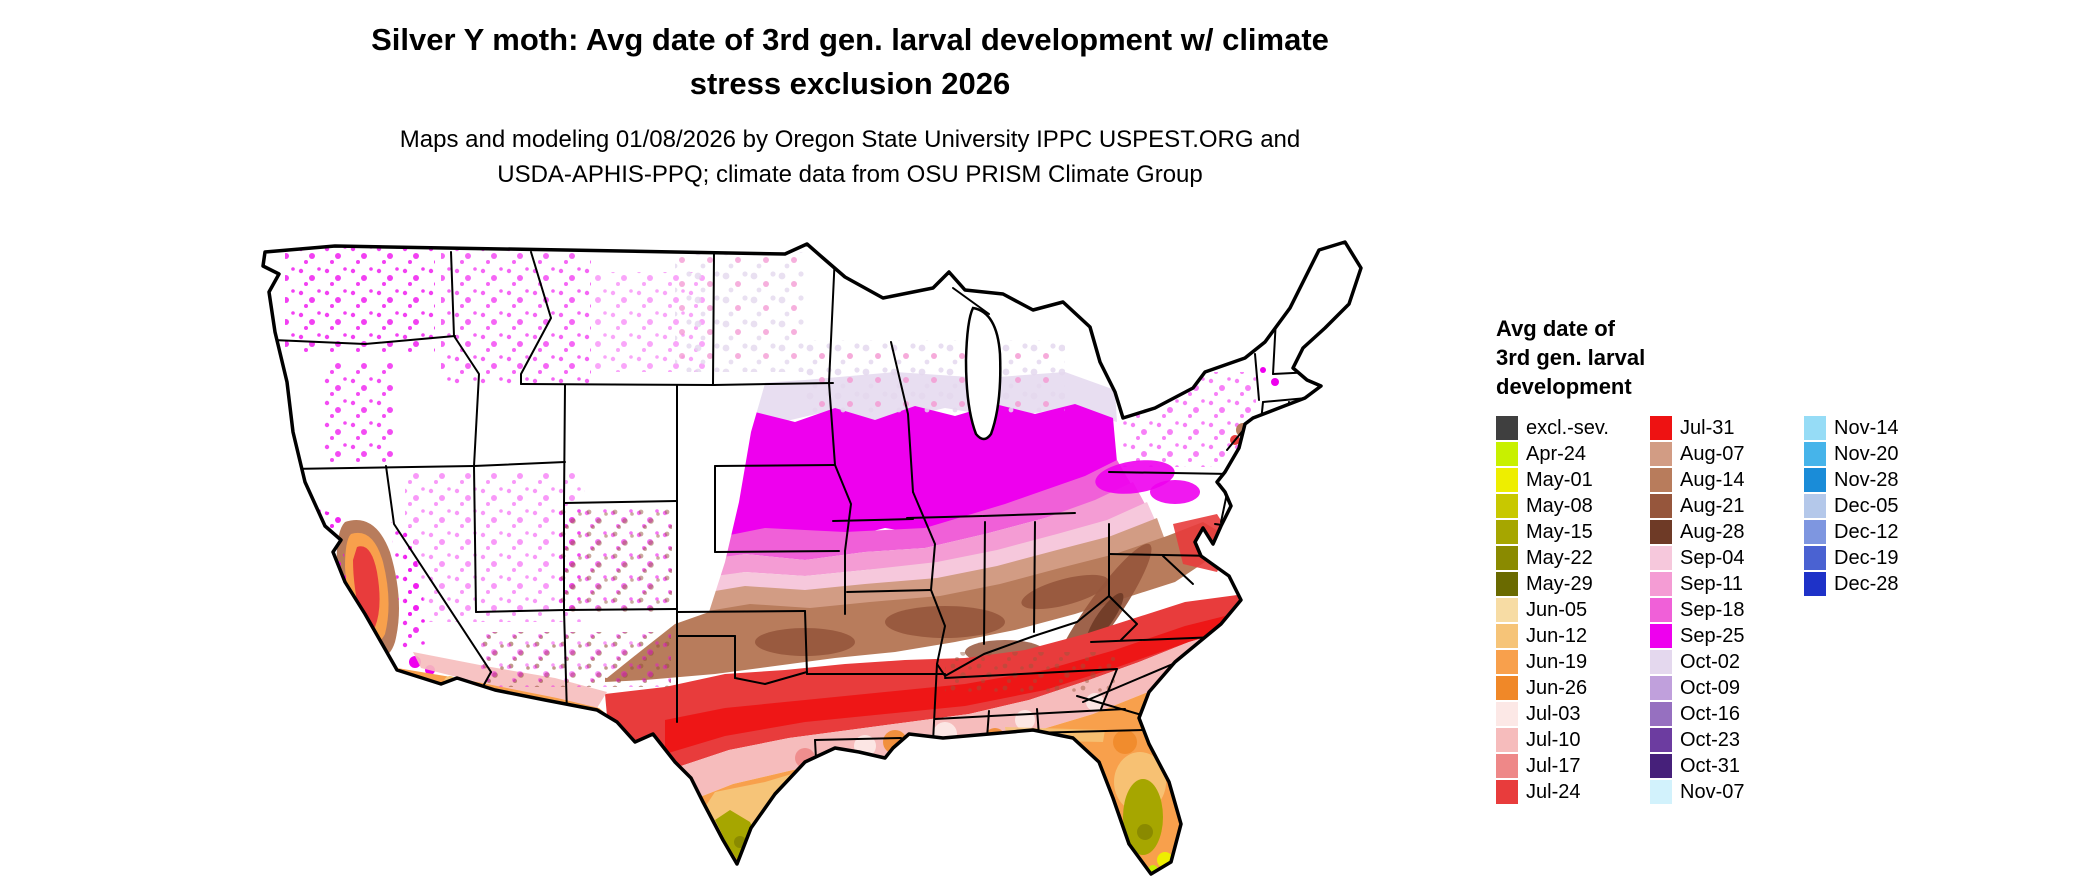 This screenshot has height=895, width=2100. What do you see at coordinates (1553, 765) in the screenshot?
I see `legend-label: Jul-17` at bounding box center [1553, 765].